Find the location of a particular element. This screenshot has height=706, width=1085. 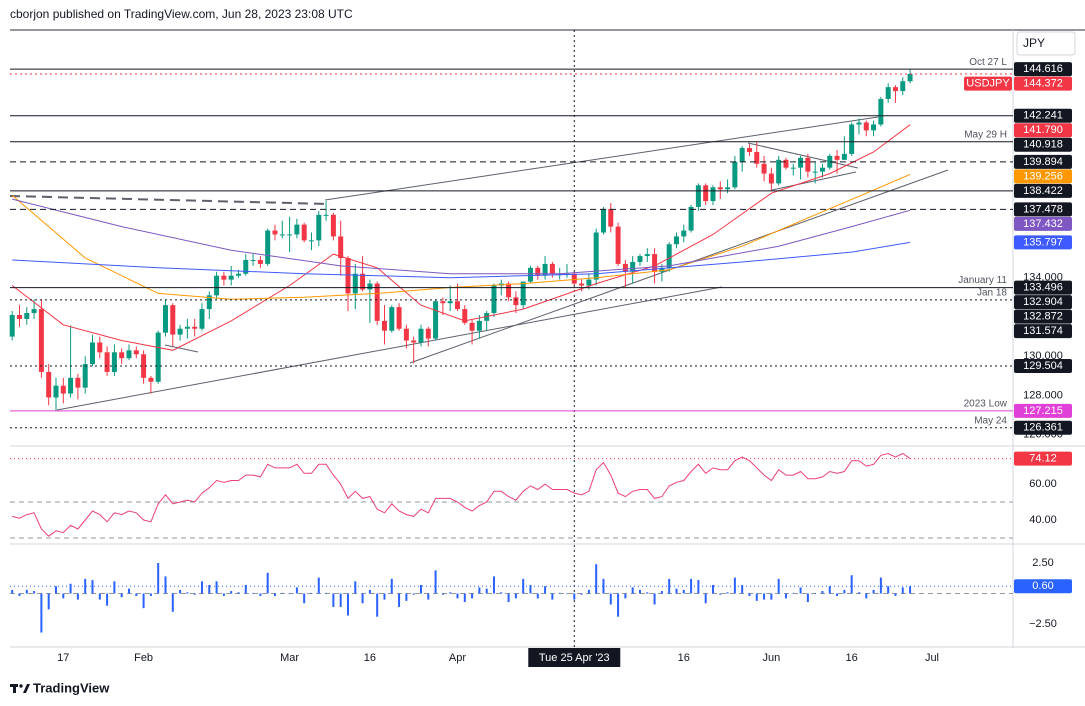

price-tag-label: 142.241 is located at coordinates (1043, 116).